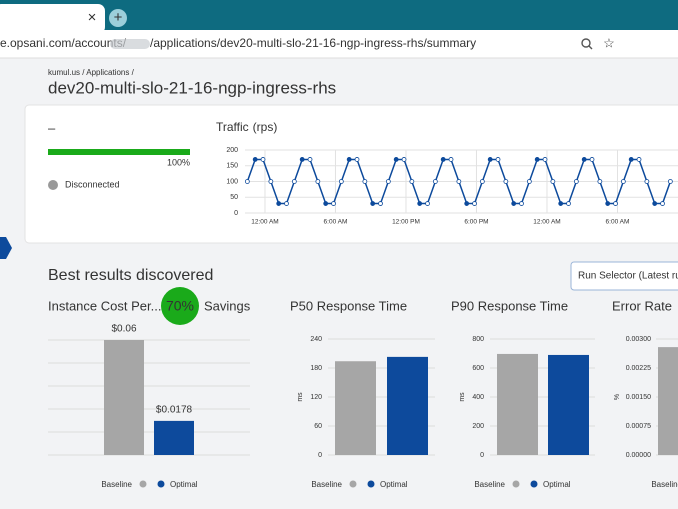  I want to click on zoom-icon-handle, so click(590, 47).